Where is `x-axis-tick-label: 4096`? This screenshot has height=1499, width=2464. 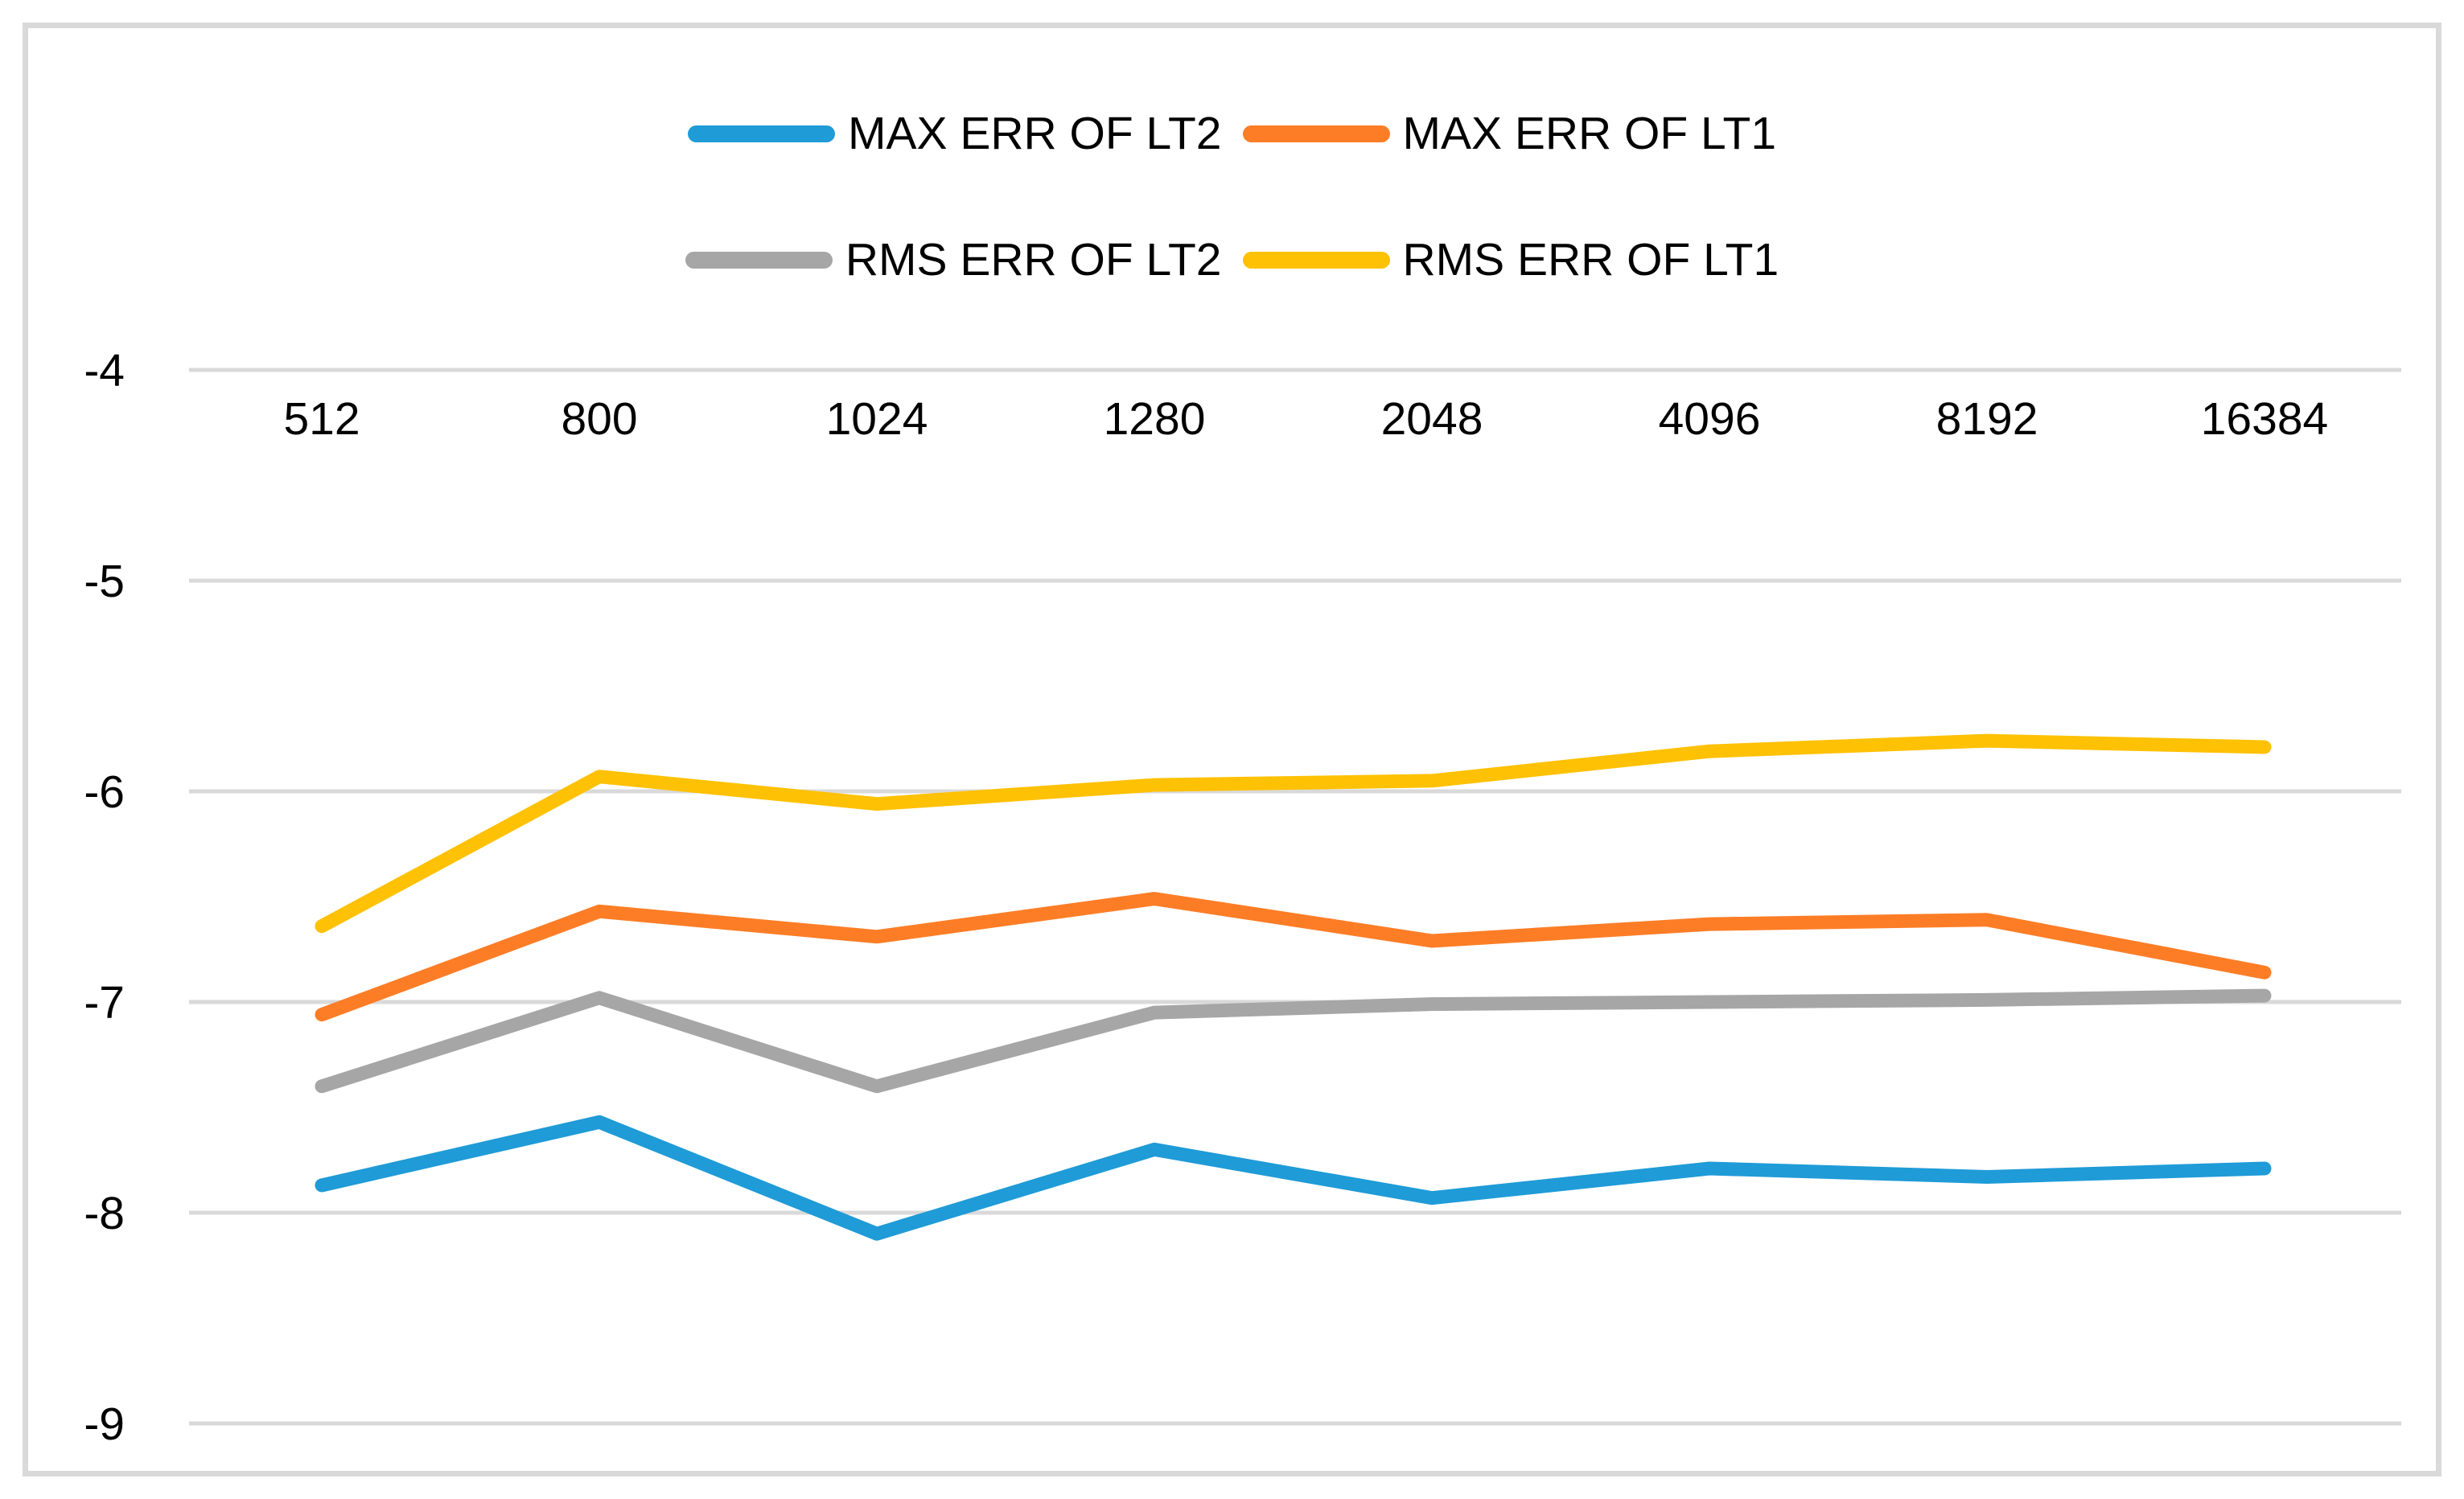 x-axis-tick-label: 4096 is located at coordinates (1710, 419).